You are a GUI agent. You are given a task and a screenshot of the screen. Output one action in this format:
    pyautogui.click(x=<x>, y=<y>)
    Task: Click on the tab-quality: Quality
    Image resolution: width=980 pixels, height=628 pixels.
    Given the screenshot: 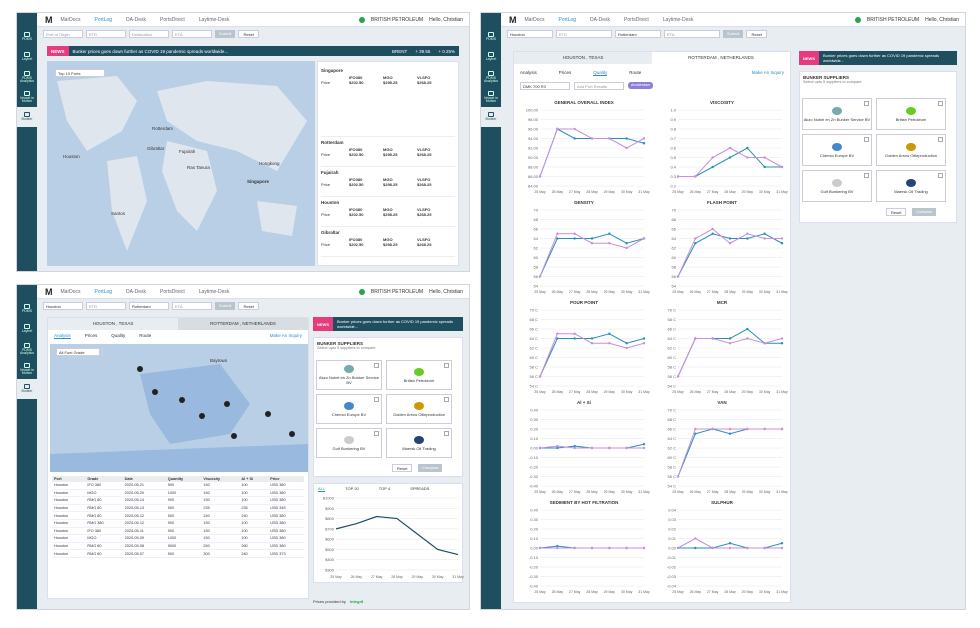 What is the action you would take?
    pyautogui.click(x=600, y=73)
    